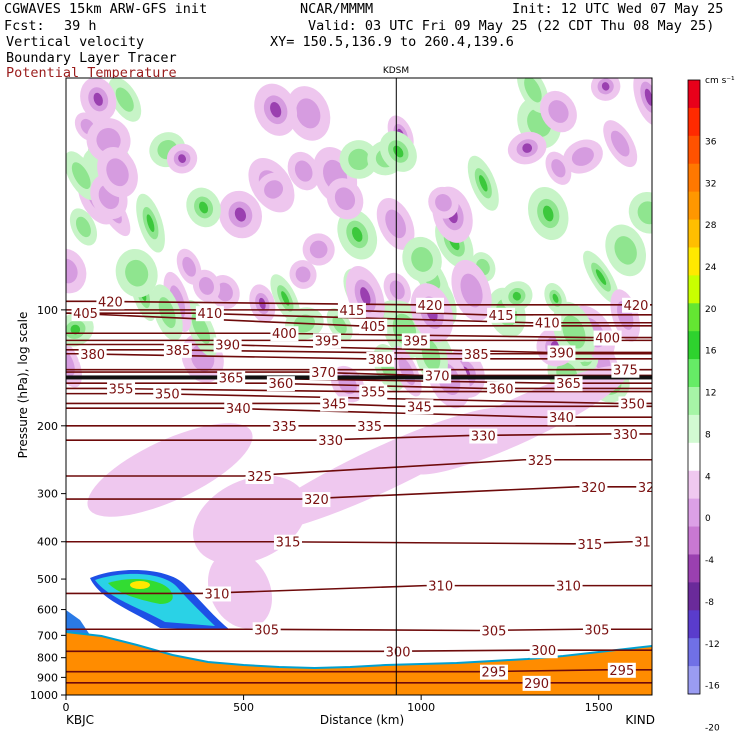 Image resolution: width=740 pixels, height=740 pixels. I want to click on theta-label: 340, so click(561, 418).